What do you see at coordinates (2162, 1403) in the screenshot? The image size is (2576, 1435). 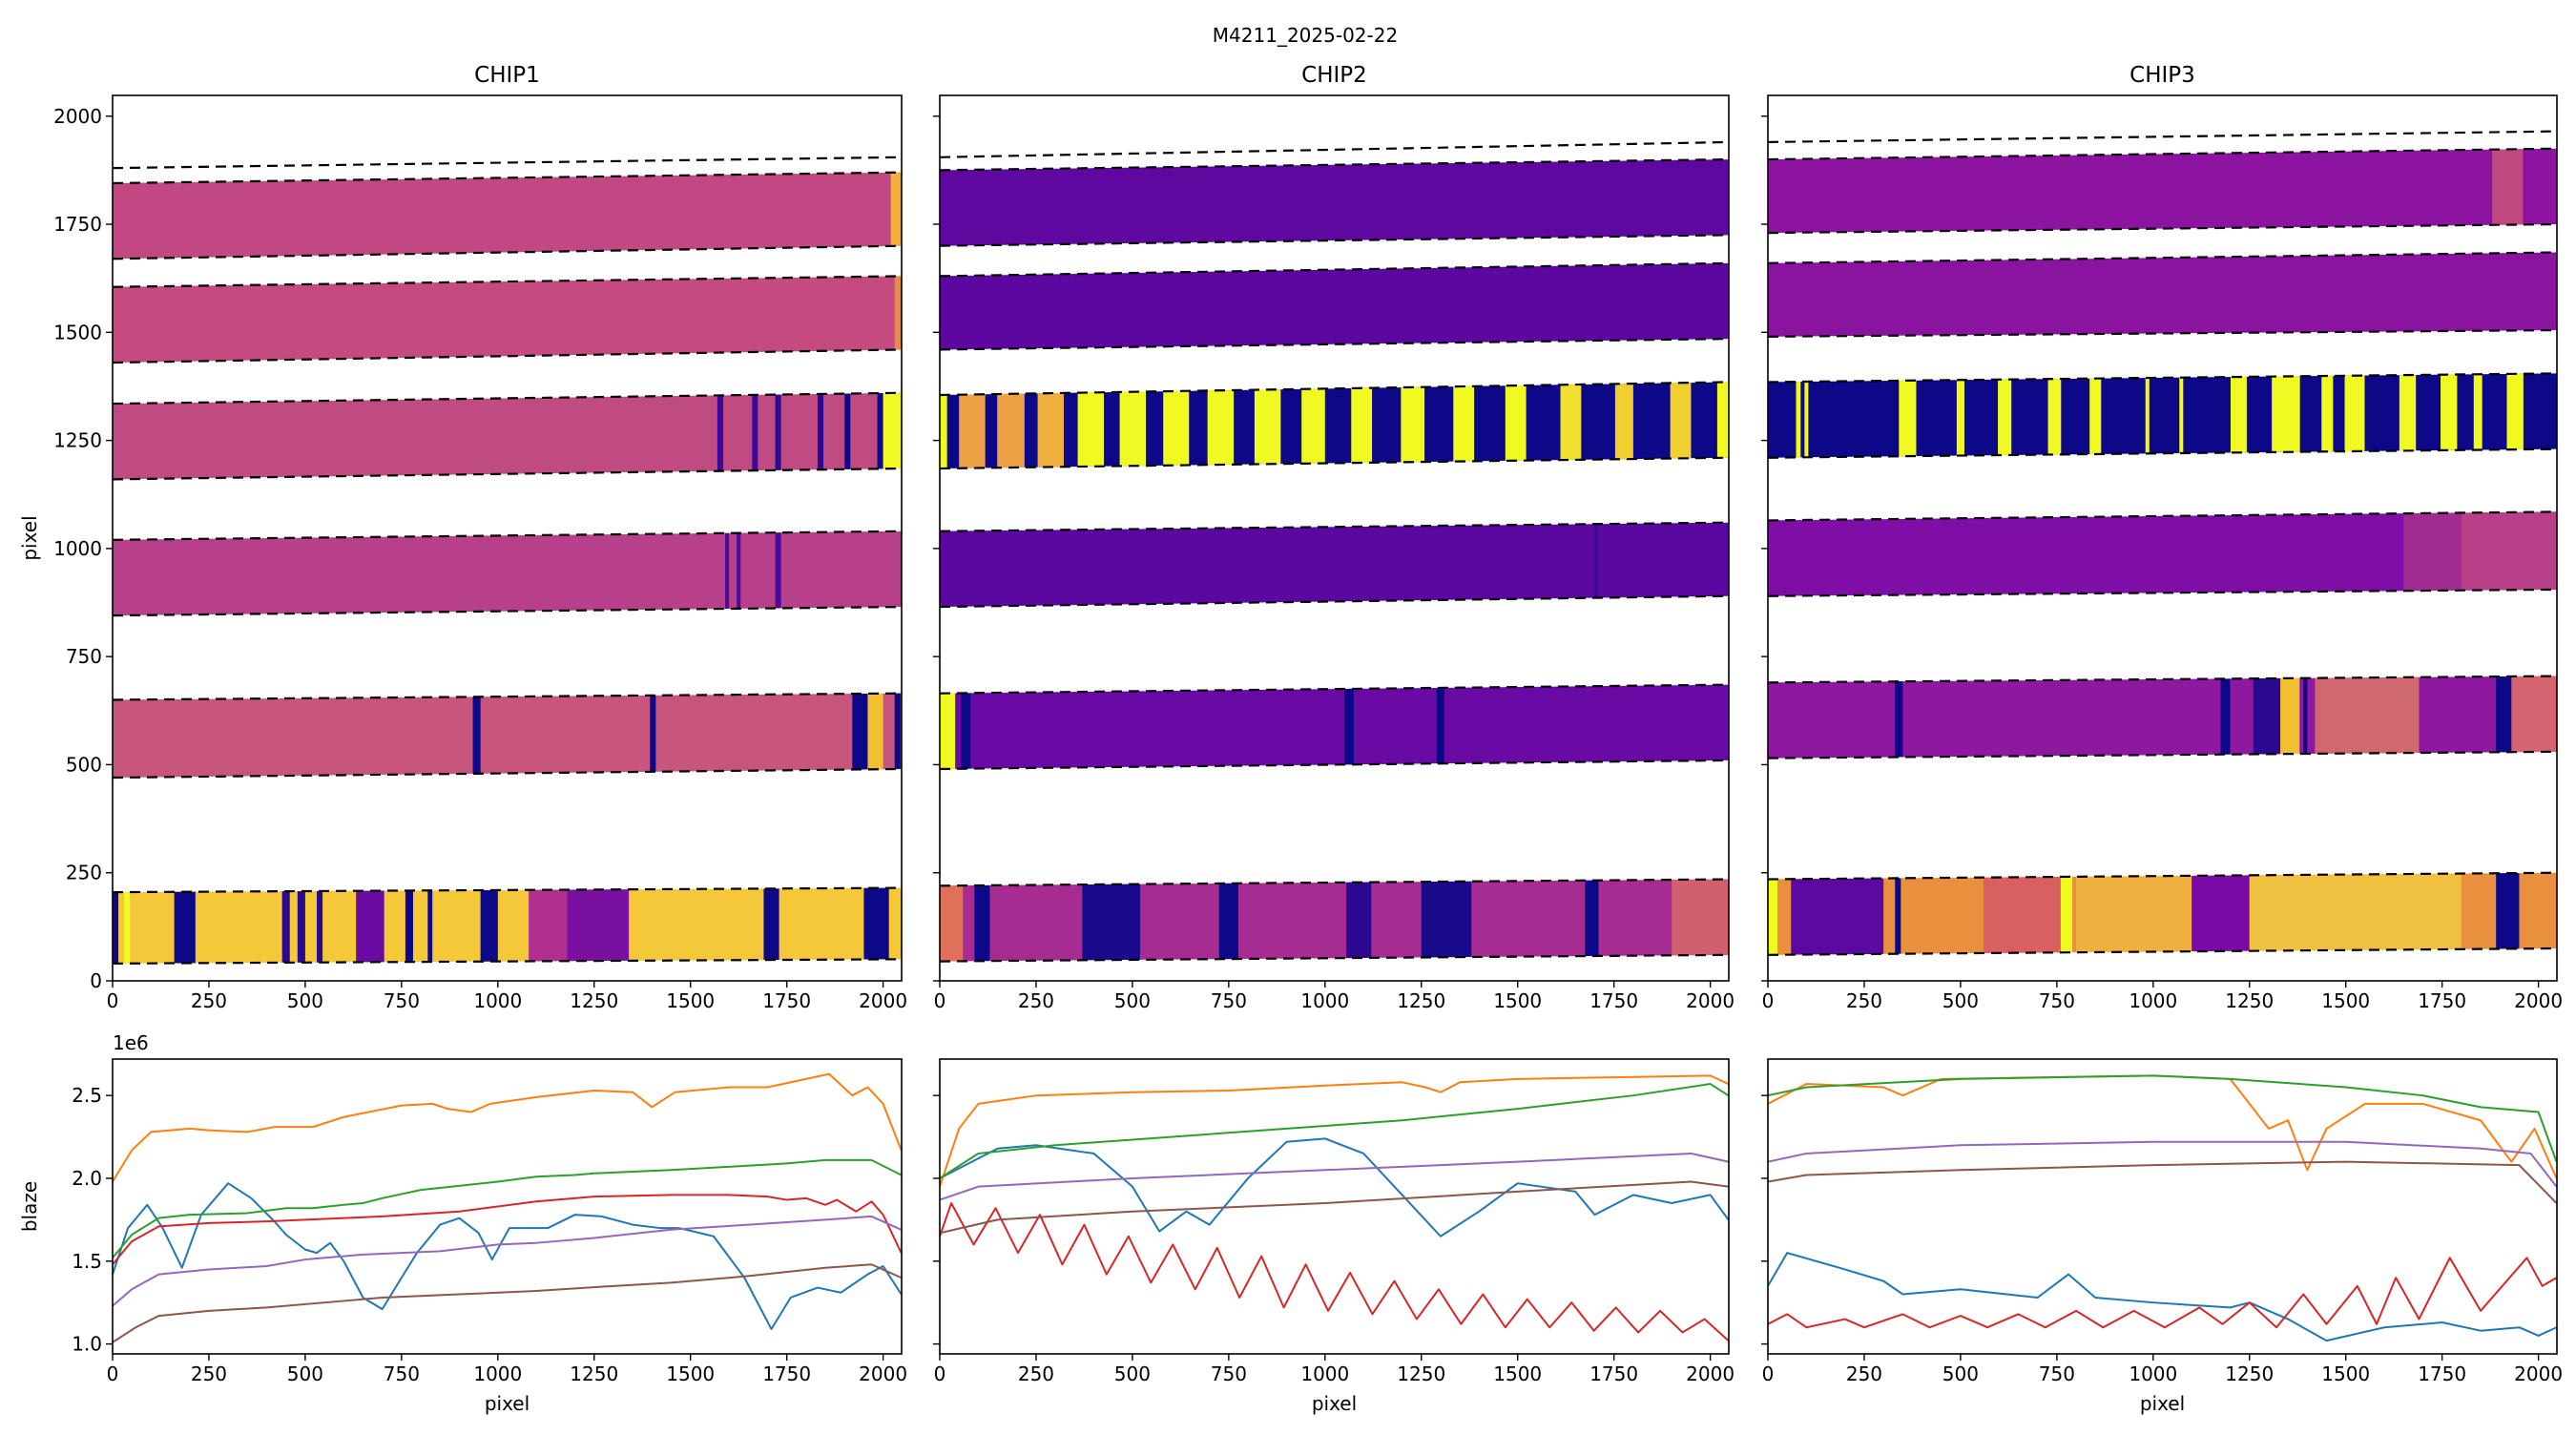 I see `x-axis-label: pixel` at bounding box center [2162, 1403].